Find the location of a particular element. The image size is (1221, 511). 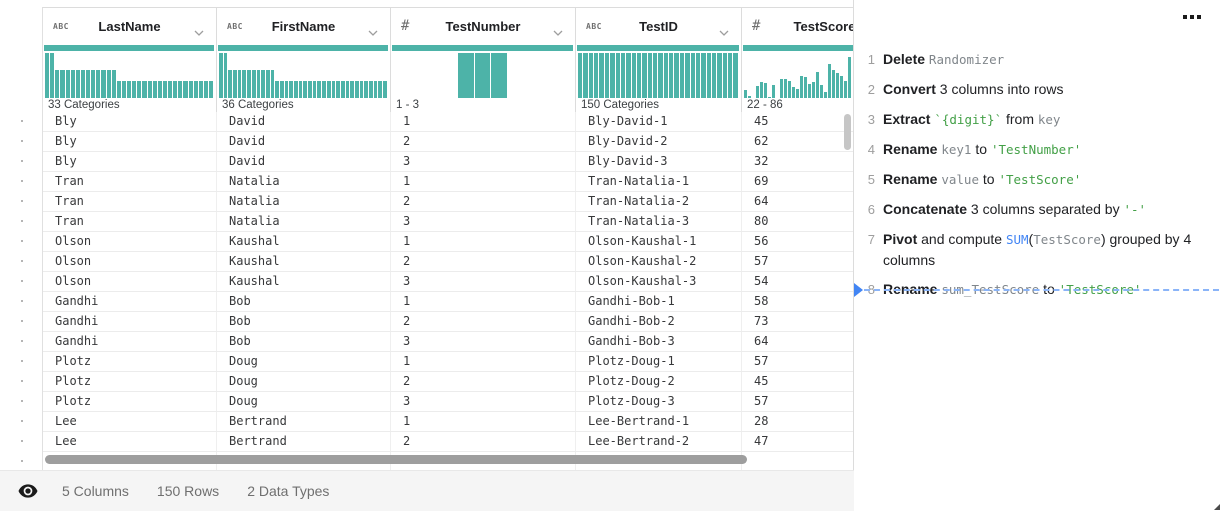

cell-testscore: 45 is located at coordinates (797, 381).